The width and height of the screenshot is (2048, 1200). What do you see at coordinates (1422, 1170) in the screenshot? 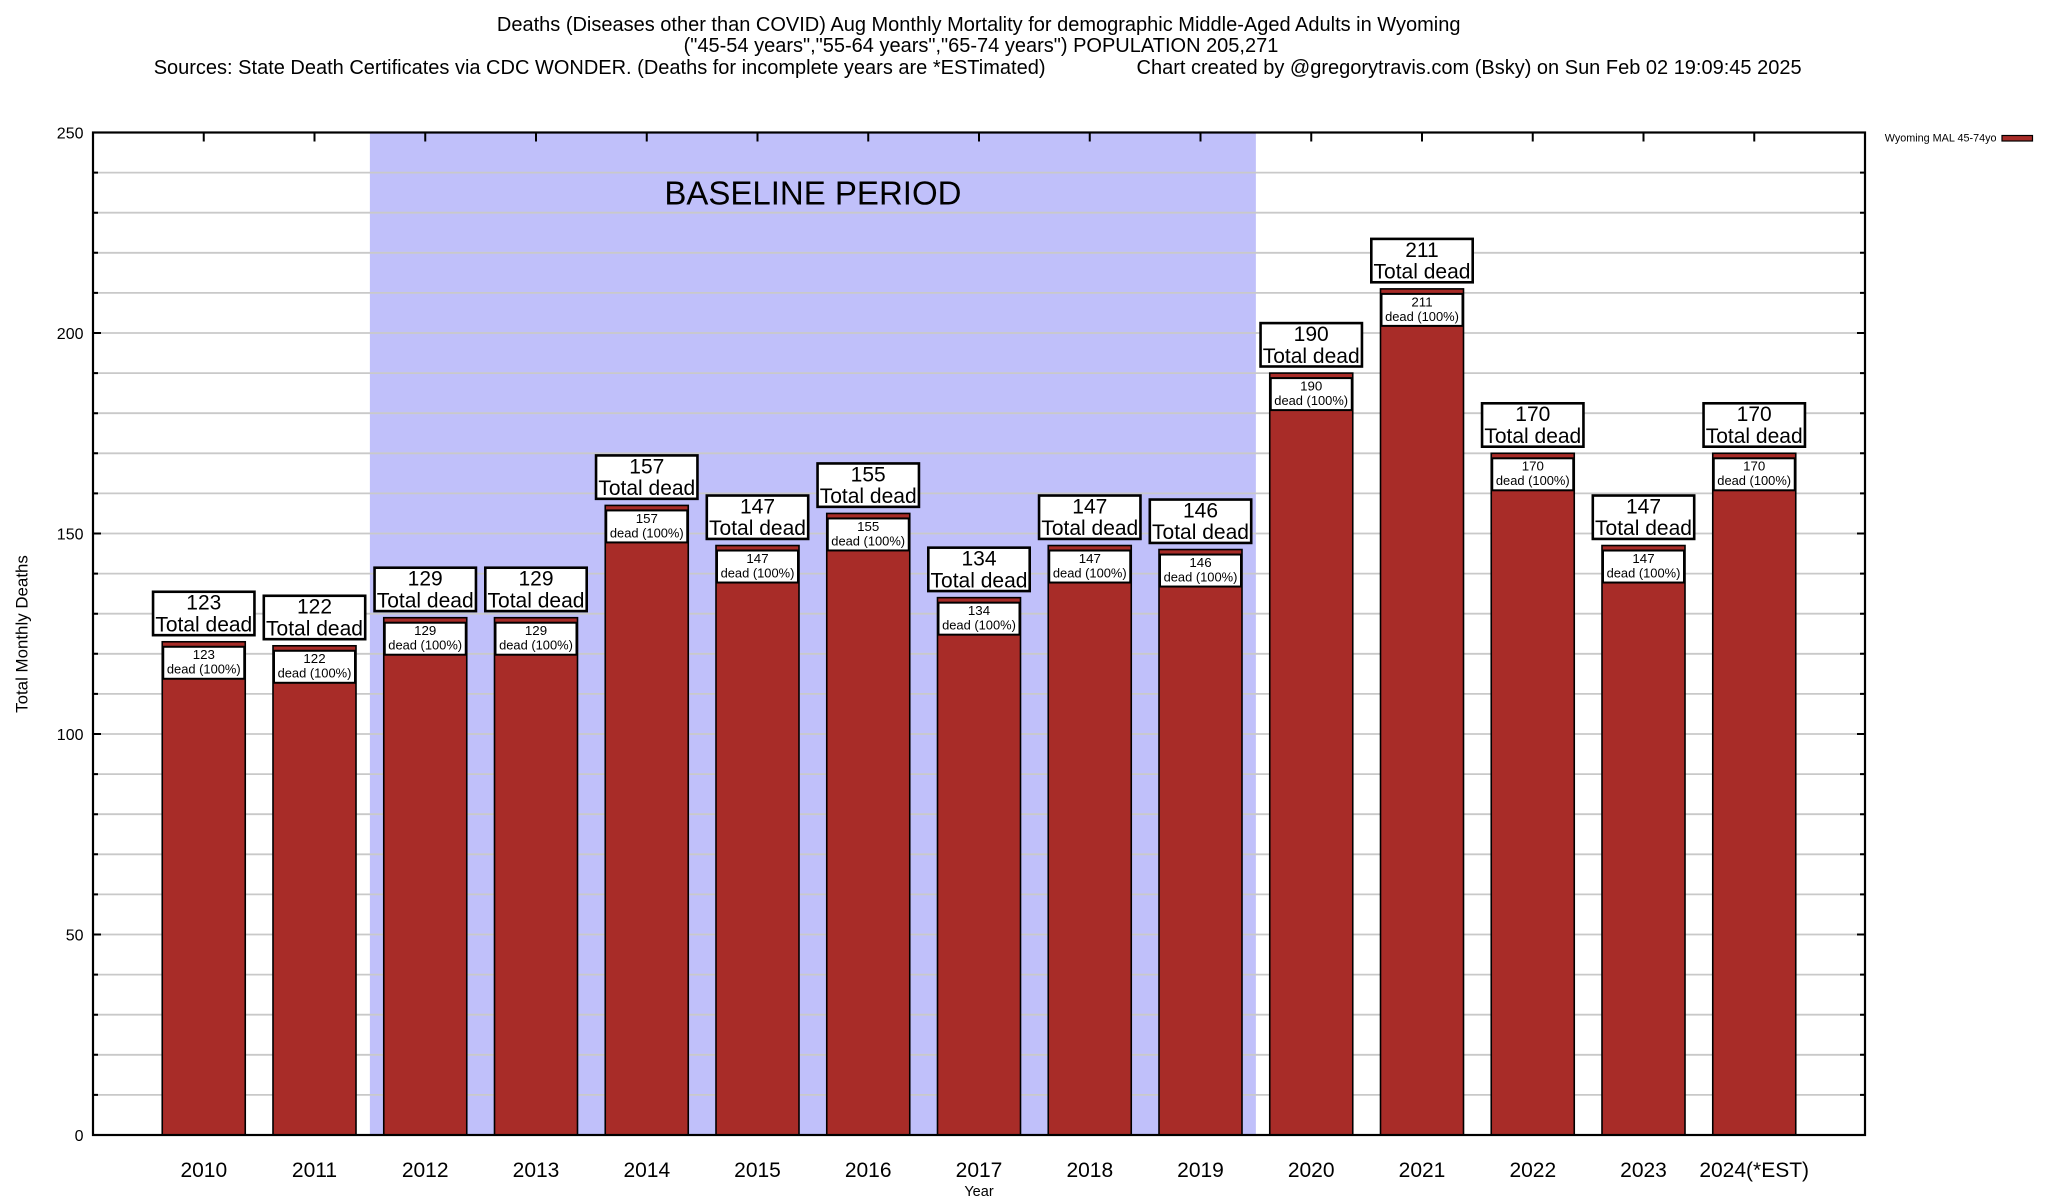
I see `svg-text: 2021` at bounding box center [1422, 1170].